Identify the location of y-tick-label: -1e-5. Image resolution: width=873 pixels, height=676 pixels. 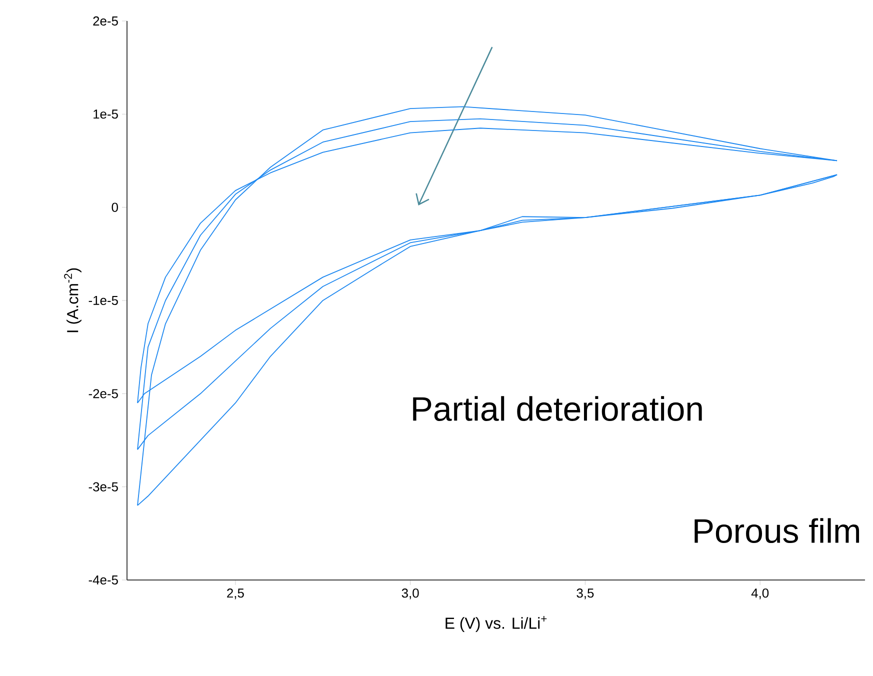
(103, 301).